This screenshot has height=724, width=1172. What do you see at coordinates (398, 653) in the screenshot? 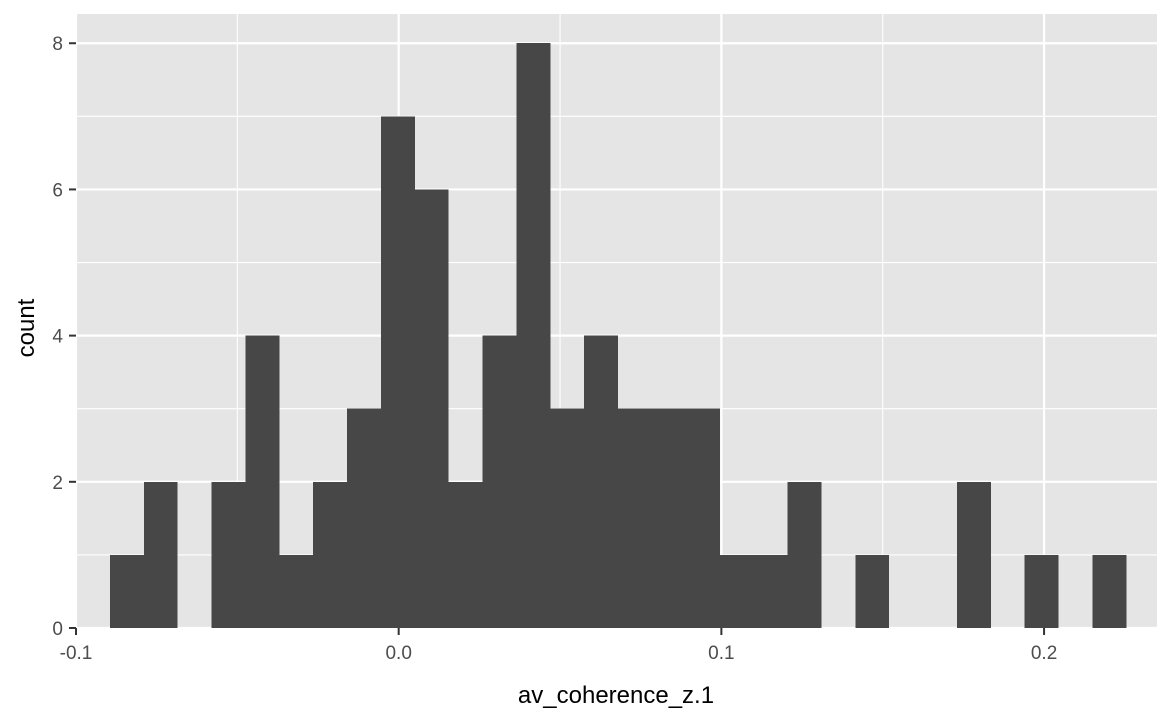
I see `x-tick-label: 0.0` at bounding box center [398, 653].